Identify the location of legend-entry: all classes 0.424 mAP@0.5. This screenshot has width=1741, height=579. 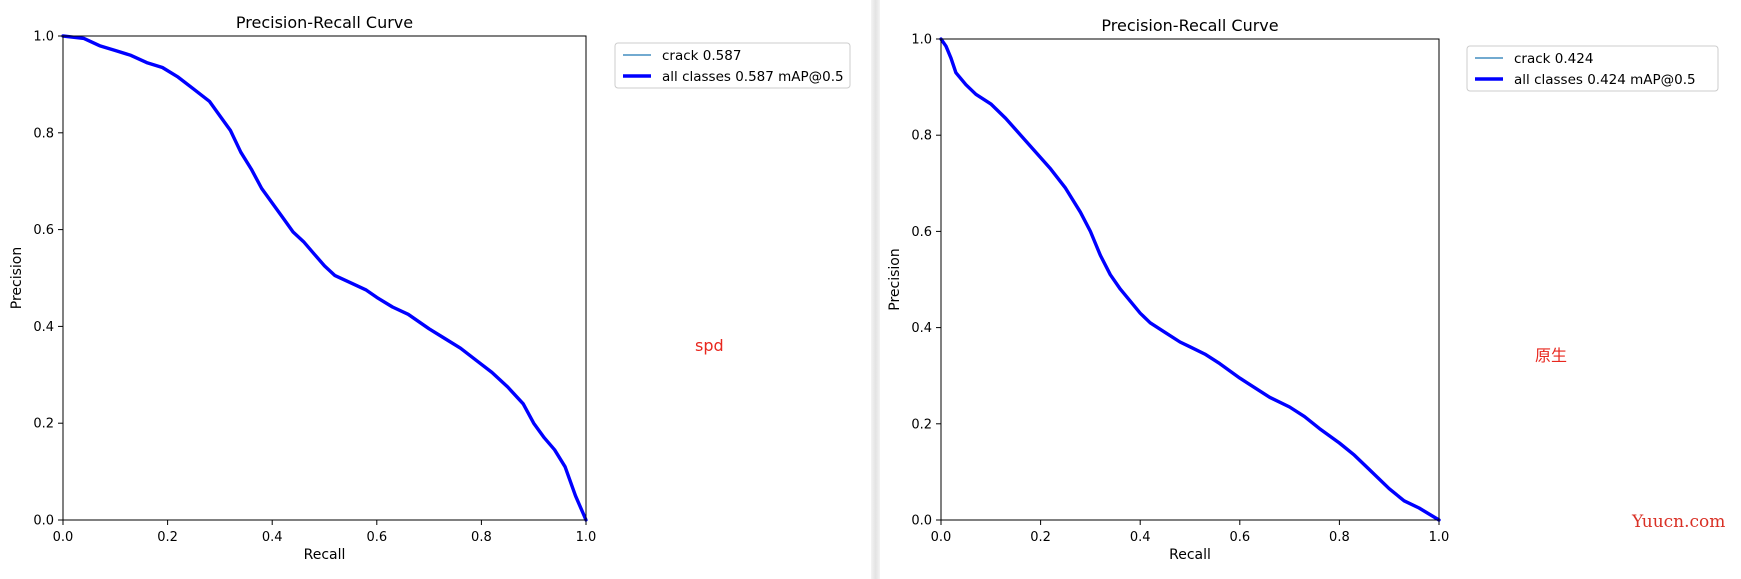
(1605, 80).